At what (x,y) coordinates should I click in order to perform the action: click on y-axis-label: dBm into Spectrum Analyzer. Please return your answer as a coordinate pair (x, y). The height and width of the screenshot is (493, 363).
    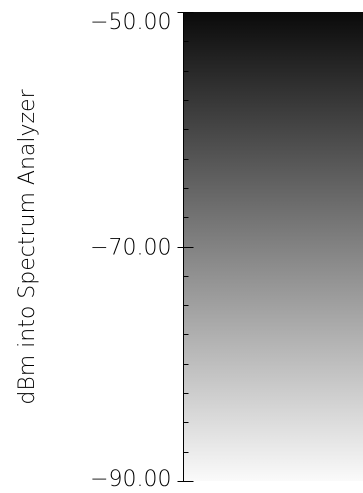
    Looking at the image, I should click on (27, 246).